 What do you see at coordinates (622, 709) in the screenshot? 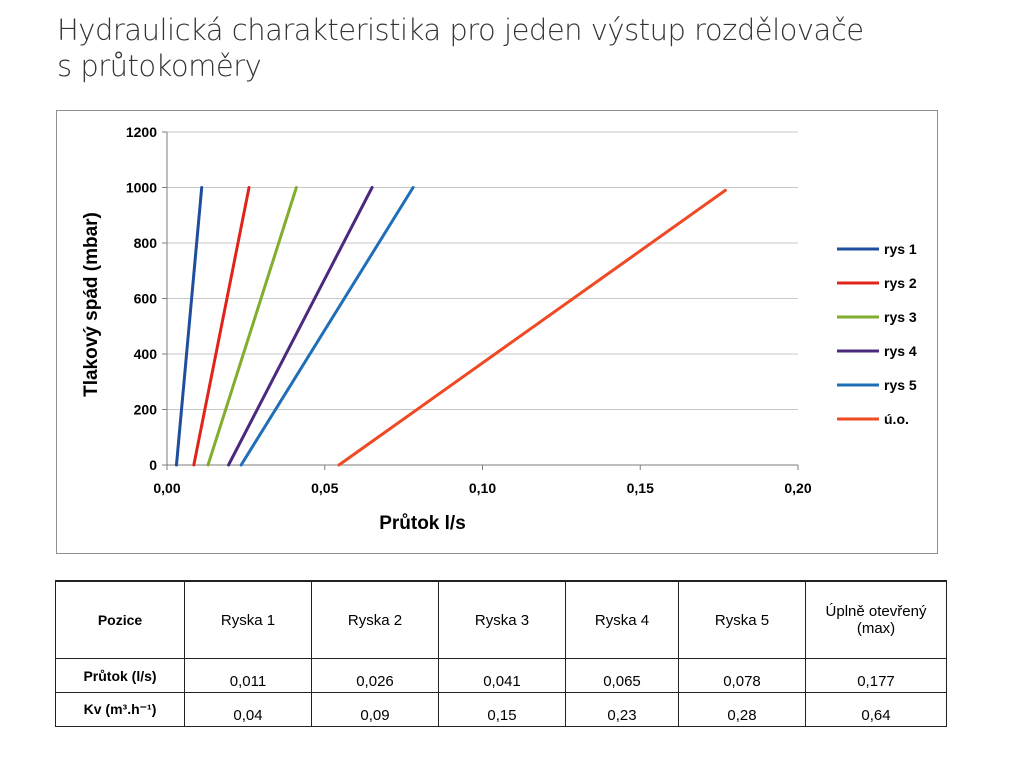
I see `table-cell: 0,23` at bounding box center [622, 709].